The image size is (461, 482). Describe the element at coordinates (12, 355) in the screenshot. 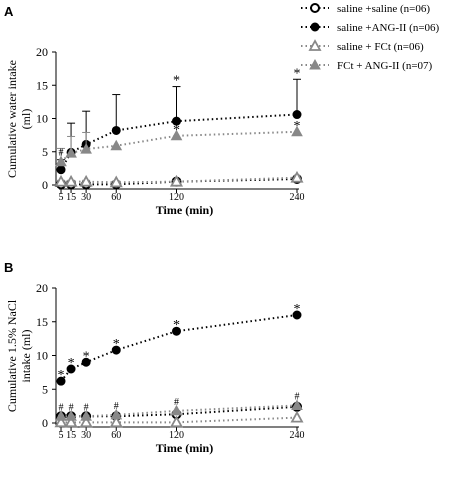

I see `y-axis-label-line: Cumulative 1.5% NaCl` at that location.